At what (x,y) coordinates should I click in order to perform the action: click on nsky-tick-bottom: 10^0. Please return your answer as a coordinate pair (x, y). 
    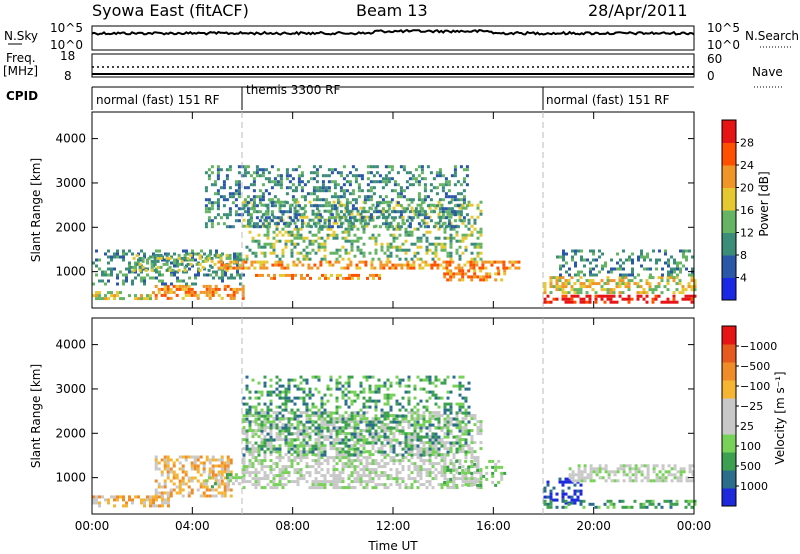
    Looking at the image, I should click on (66, 45).